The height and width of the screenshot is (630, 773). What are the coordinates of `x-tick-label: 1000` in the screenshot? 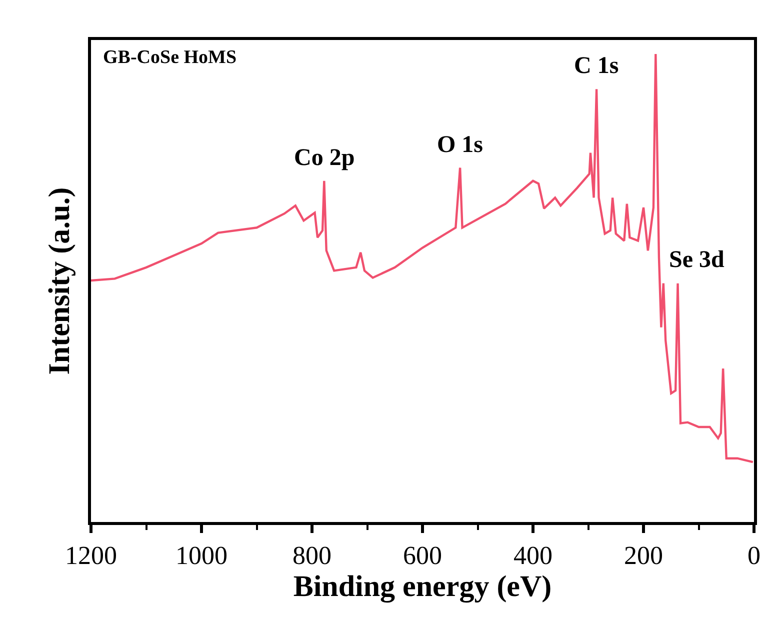 It's located at (202, 555).